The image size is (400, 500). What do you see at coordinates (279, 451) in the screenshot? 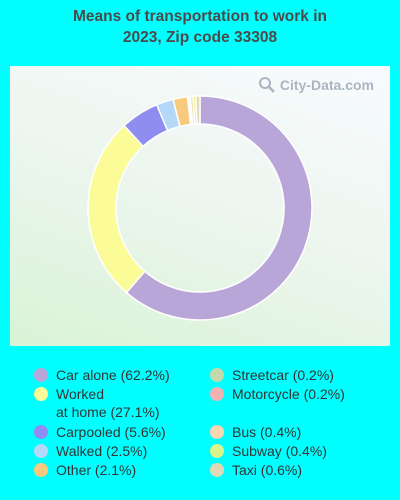
I see `legend-label: Subway (0.4%)` at bounding box center [279, 451].